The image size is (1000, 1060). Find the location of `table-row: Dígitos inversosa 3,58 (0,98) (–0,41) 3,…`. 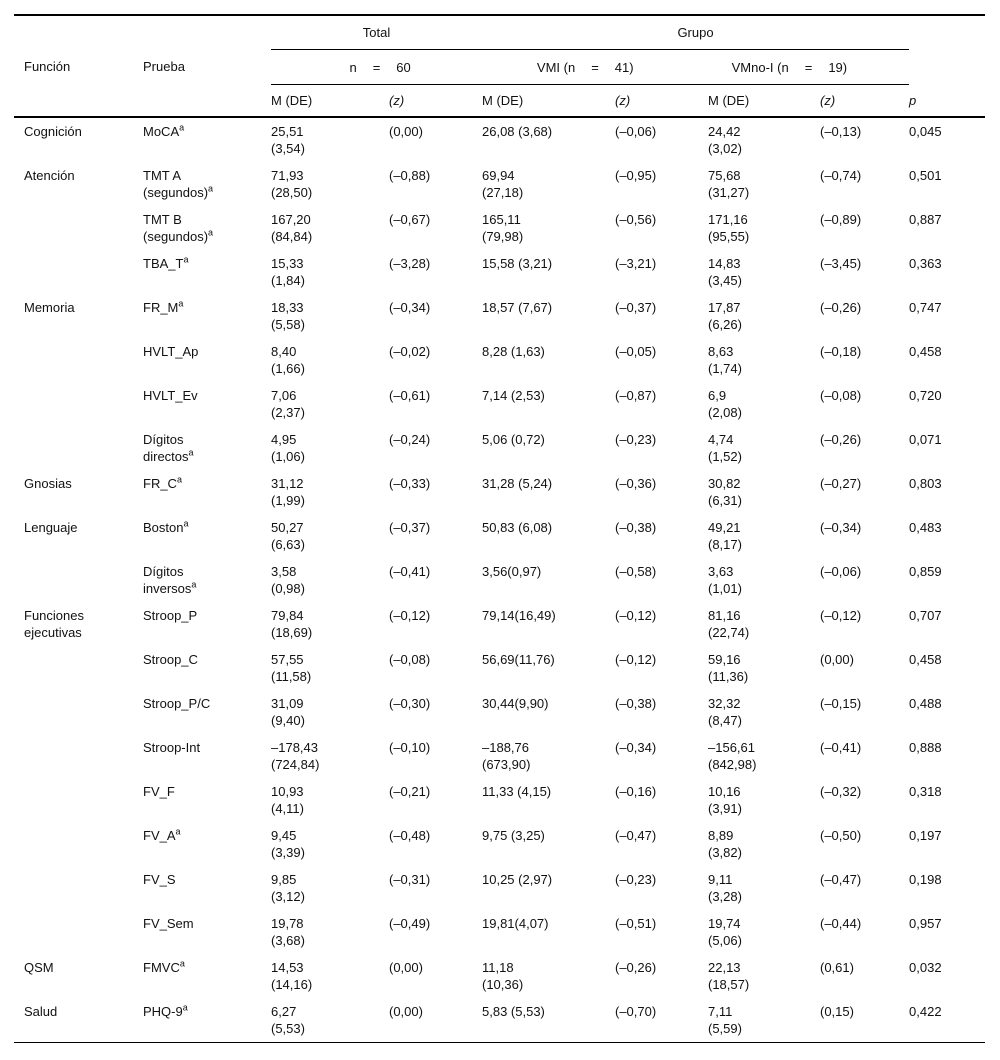

table-row: Dígitos inversosa 3,58 (0,98) (–0,41) 3,… is located at coordinates (499, 580).